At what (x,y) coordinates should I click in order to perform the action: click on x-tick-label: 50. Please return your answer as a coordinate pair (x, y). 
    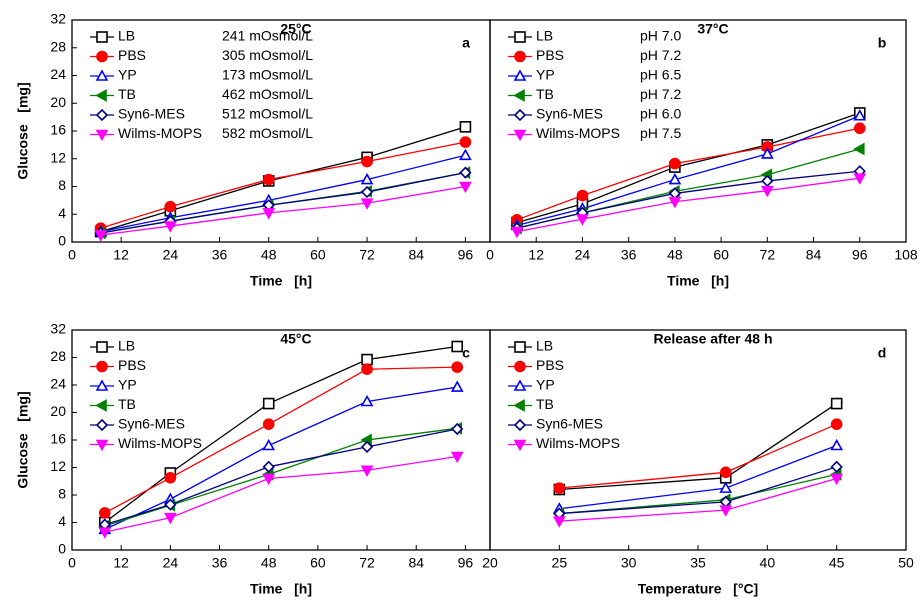
    Looking at the image, I should click on (906, 563).